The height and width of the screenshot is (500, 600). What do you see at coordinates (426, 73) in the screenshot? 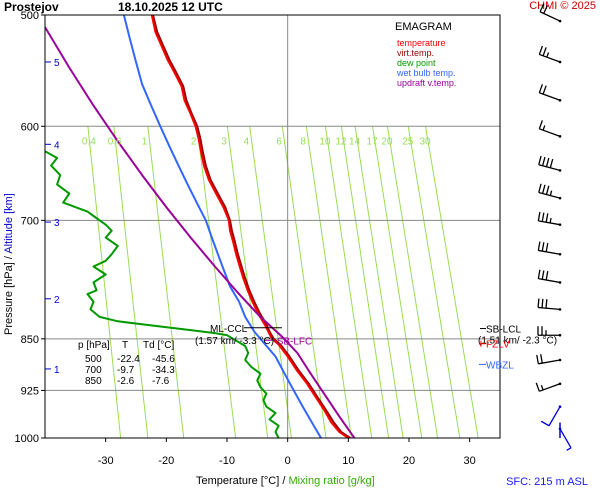
I see `legend-entry: wet bulb temp.` at bounding box center [426, 73].